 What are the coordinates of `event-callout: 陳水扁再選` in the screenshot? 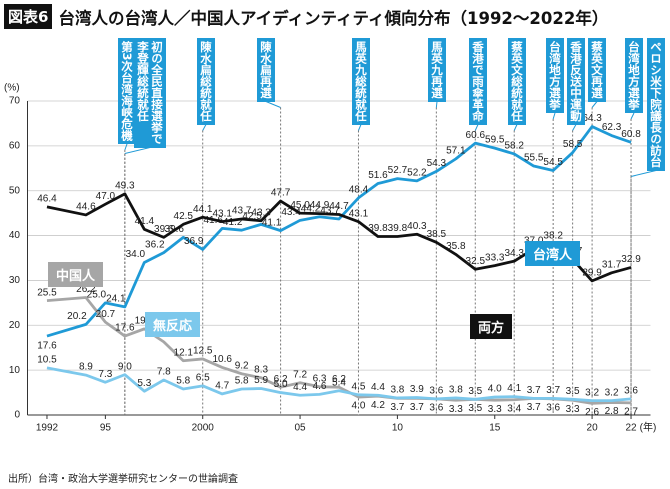 It's located at (266, 70).